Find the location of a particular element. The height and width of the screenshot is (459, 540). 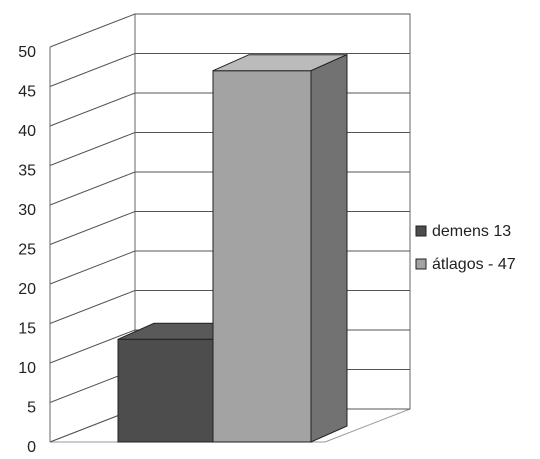

y-tick-label: 20 is located at coordinates (27, 289).